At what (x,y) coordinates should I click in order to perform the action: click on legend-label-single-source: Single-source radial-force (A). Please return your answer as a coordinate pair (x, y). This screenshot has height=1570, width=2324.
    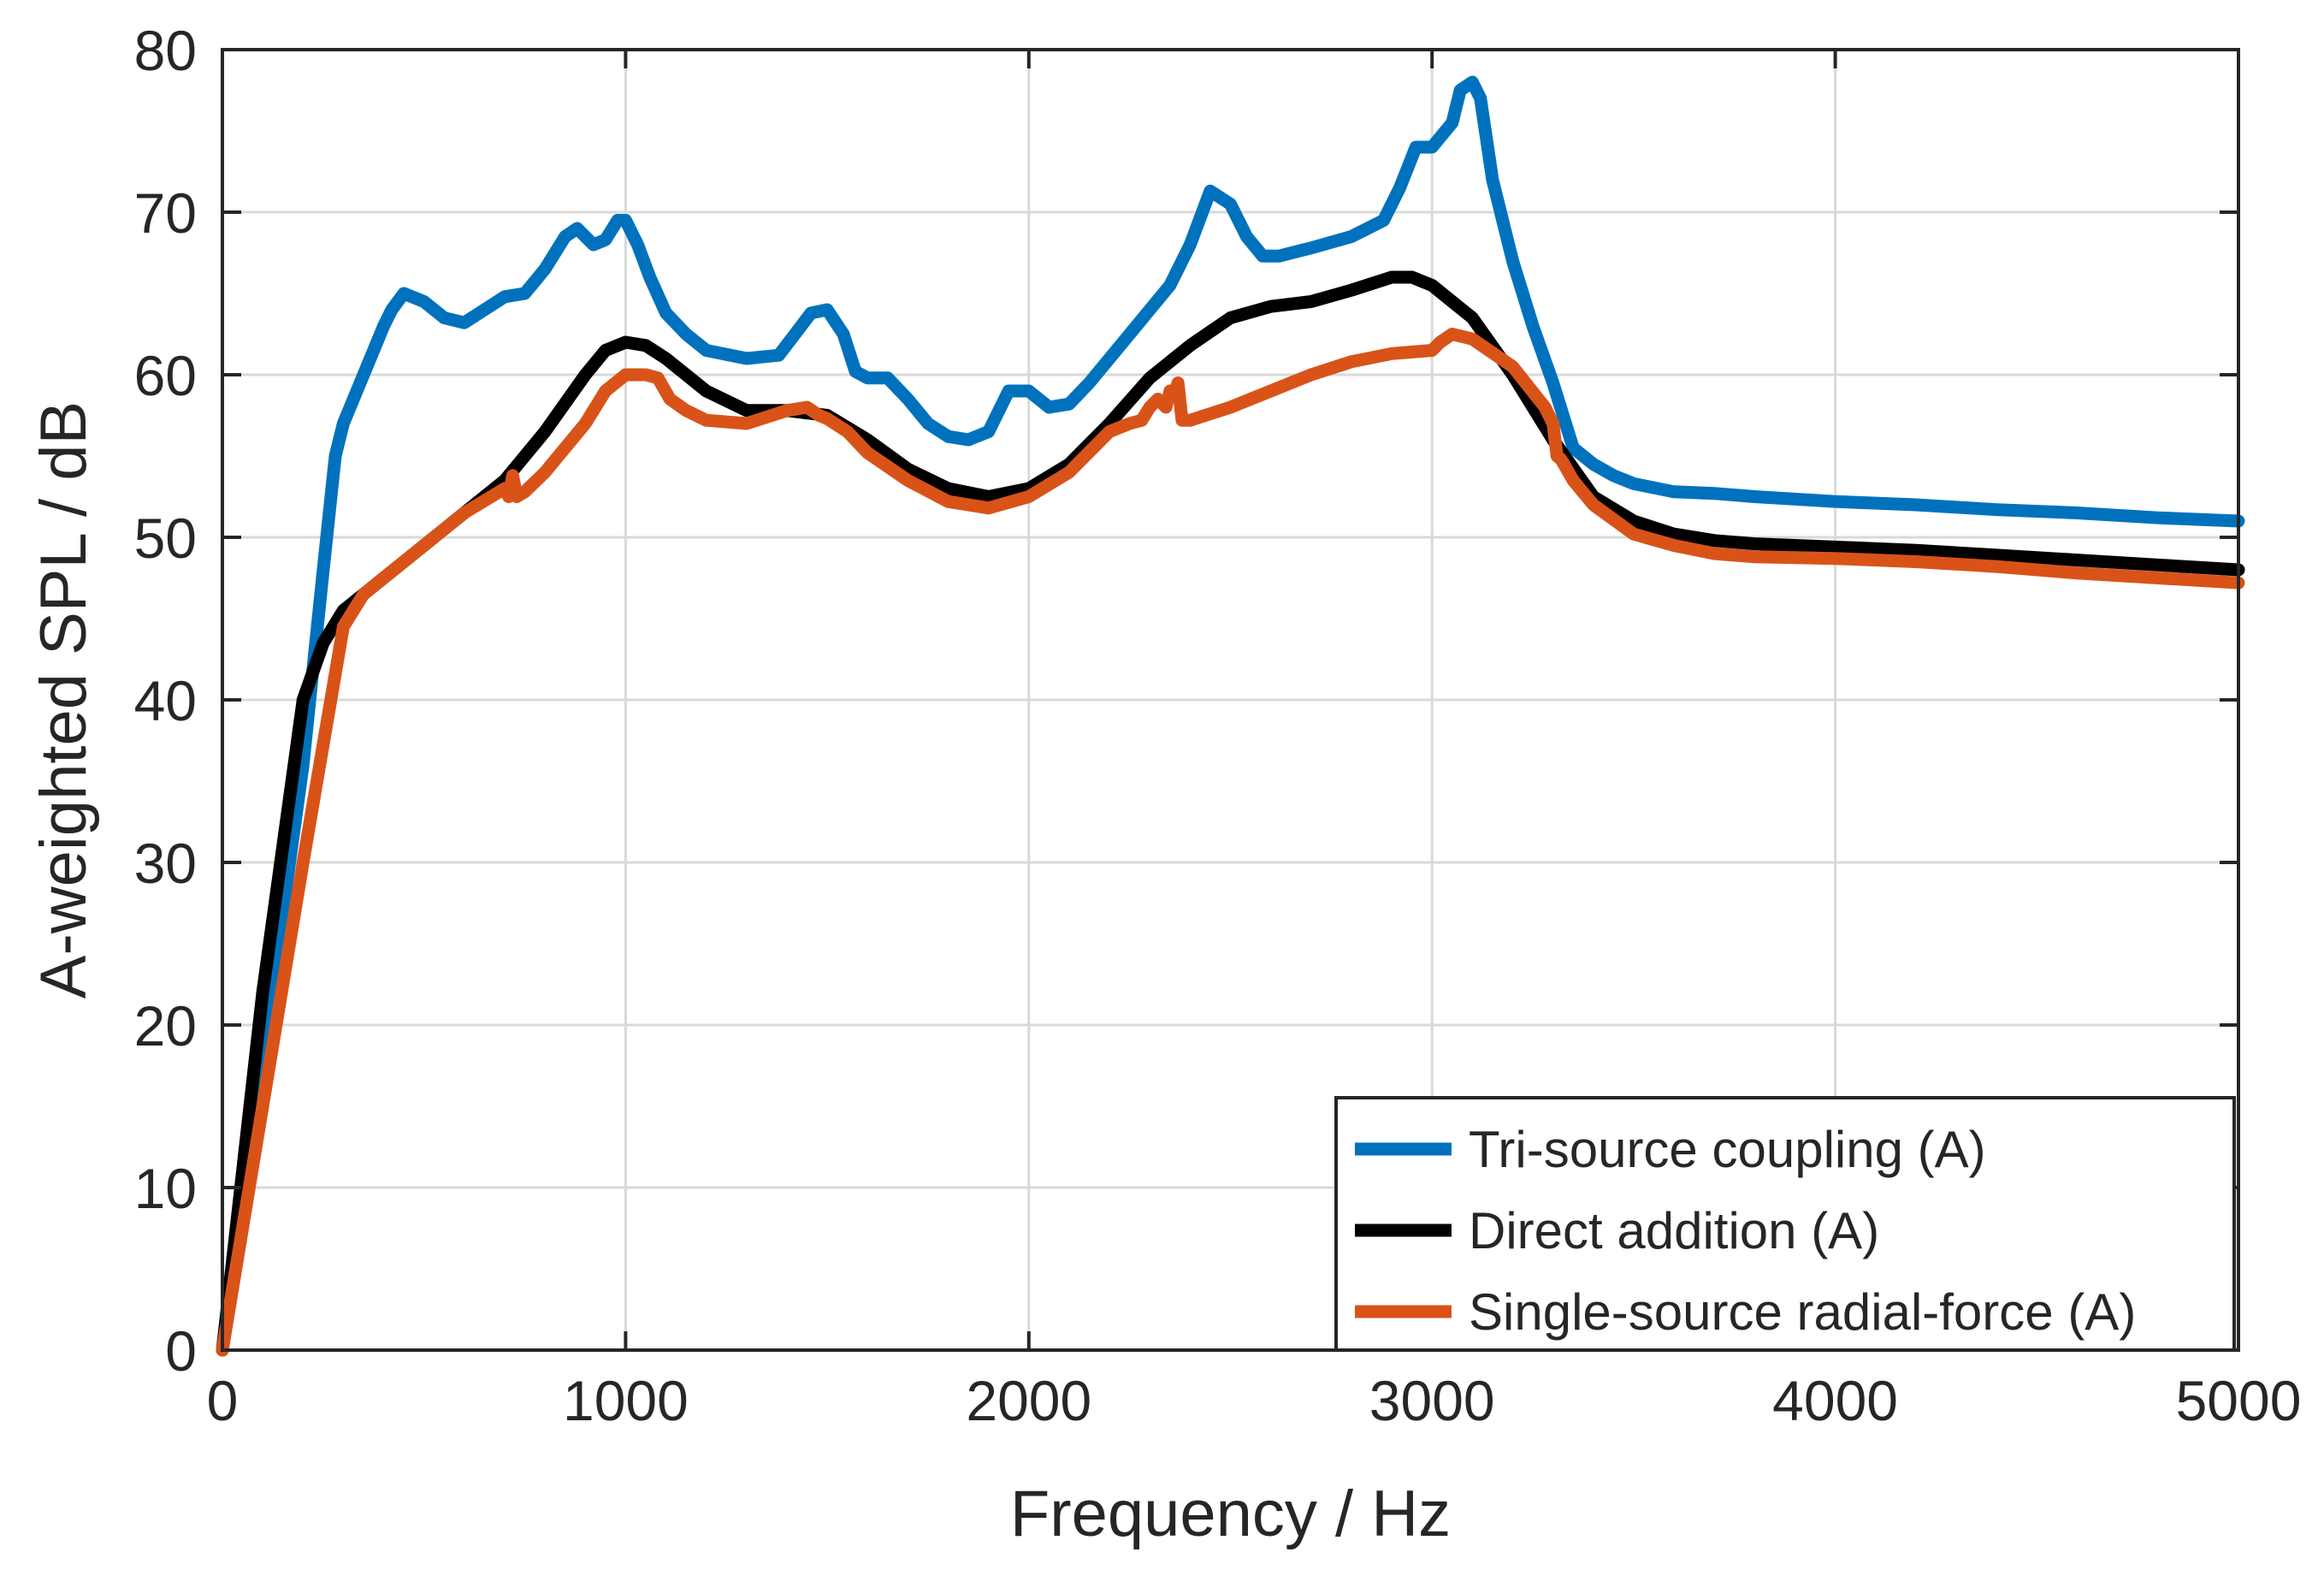
    Looking at the image, I should click on (1802, 1312).